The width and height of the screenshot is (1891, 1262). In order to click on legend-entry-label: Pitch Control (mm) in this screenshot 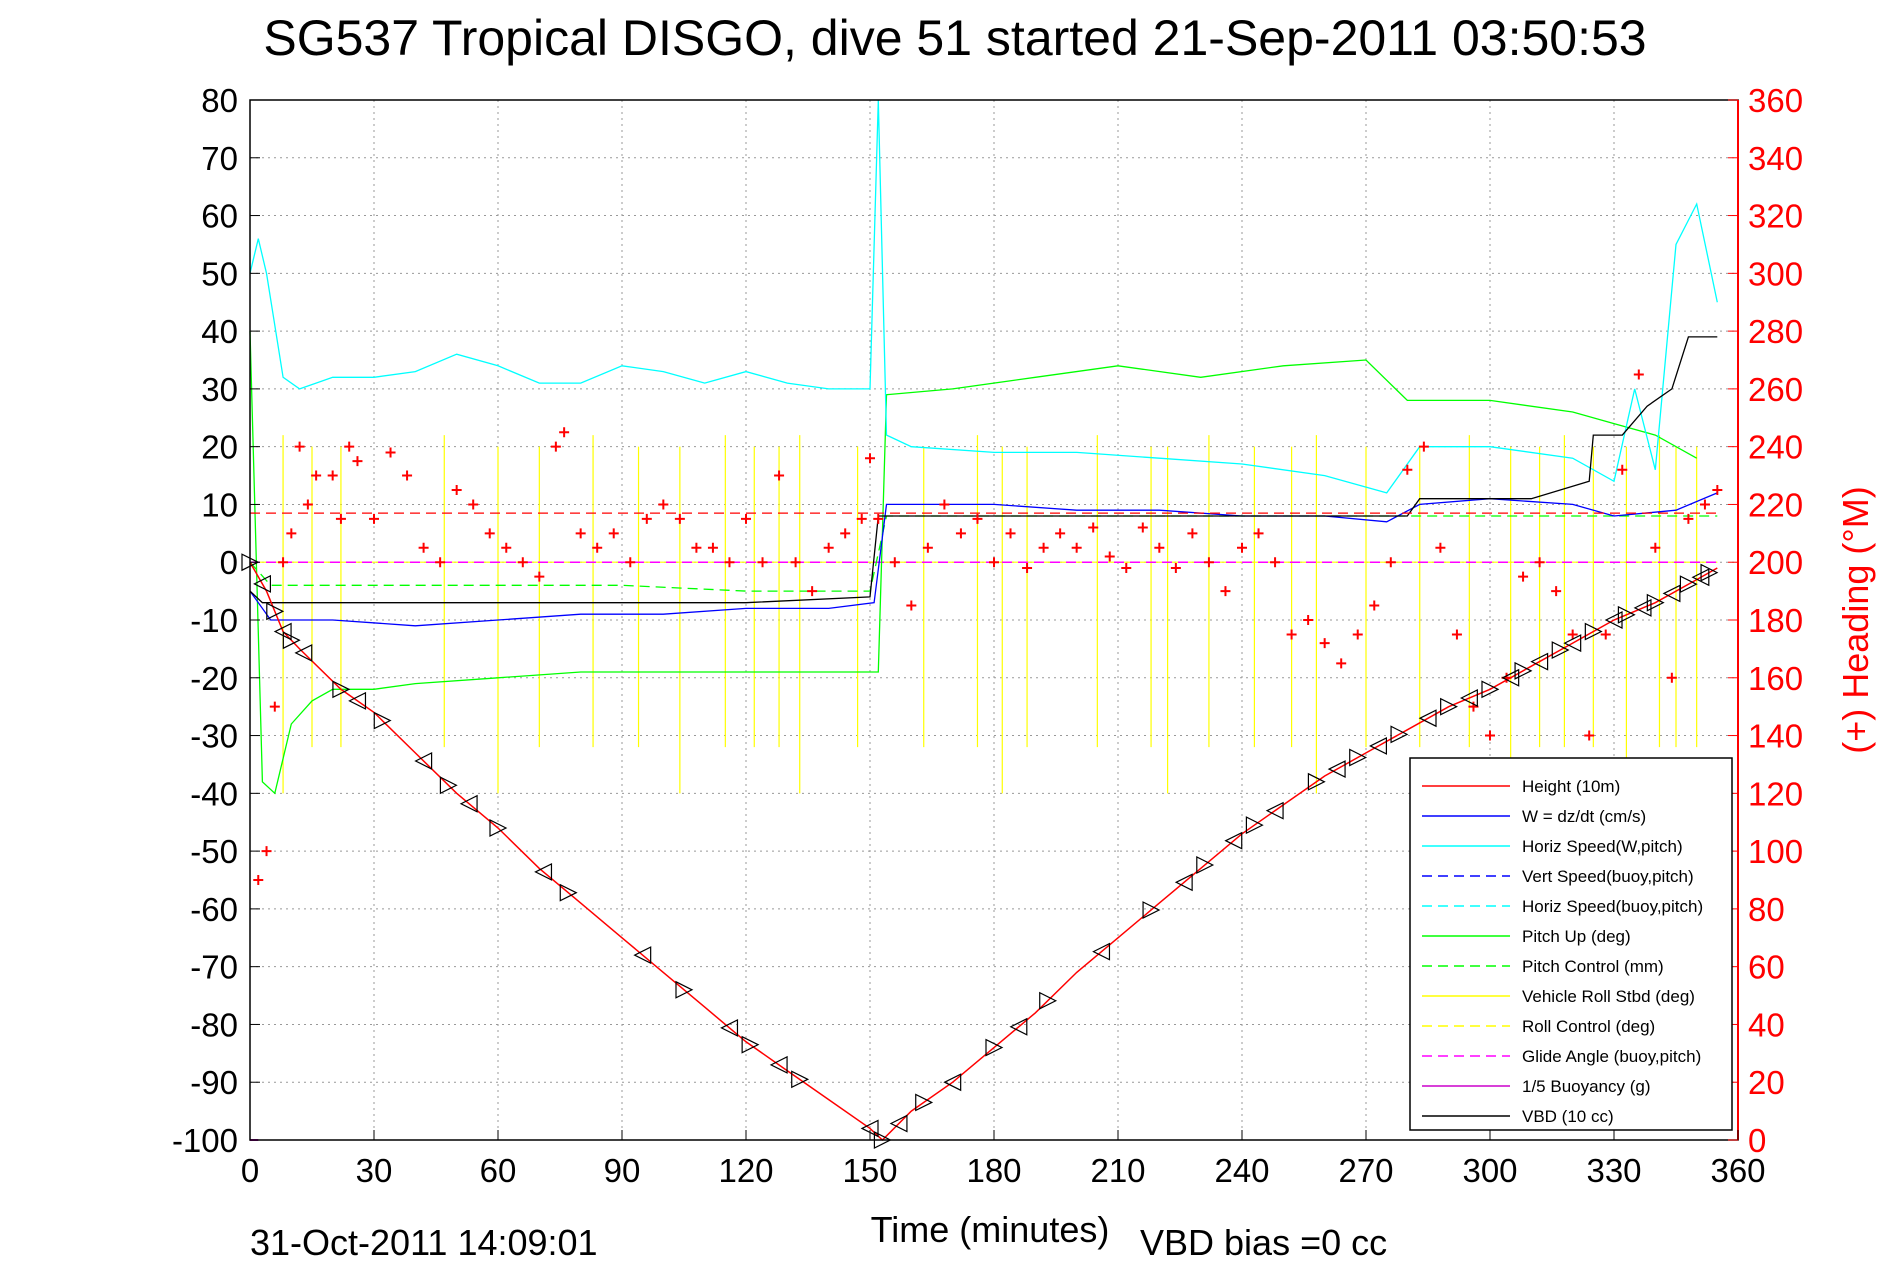, I will do `click(1593, 966)`.